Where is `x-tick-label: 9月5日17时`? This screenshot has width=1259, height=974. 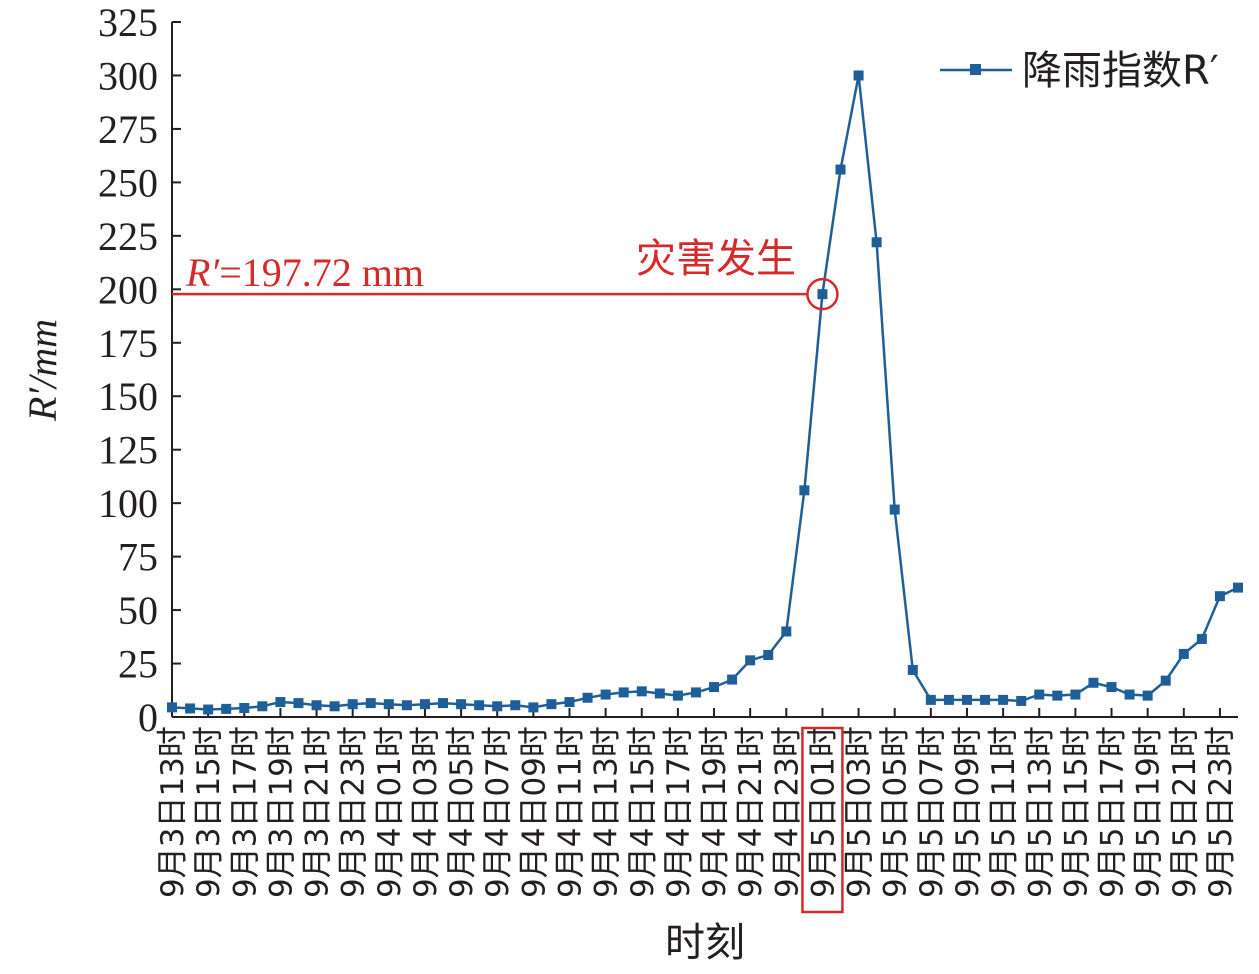
x-tick-label: 9月5日17时 is located at coordinates (1113, 812).